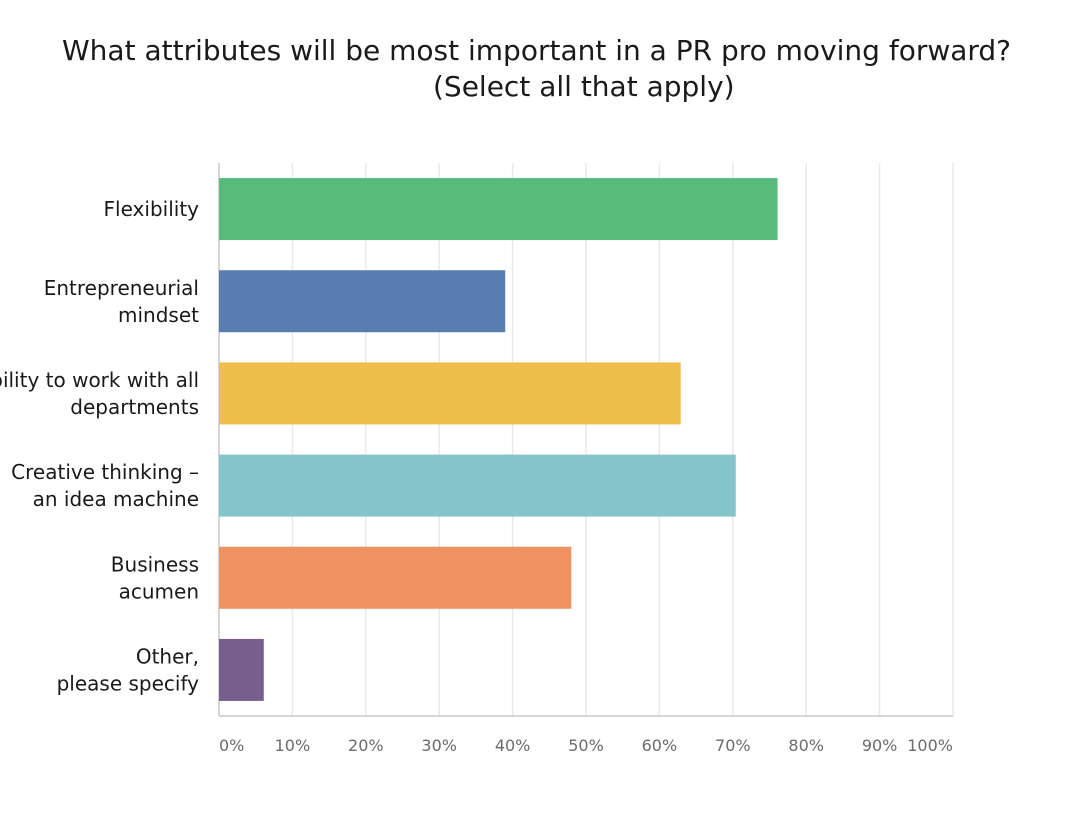 The image size is (1091, 818). What do you see at coordinates (584, 86) in the screenshot?
I see `chart-title-line-2: (Select all that apply)` at bounding box center [584, 86].